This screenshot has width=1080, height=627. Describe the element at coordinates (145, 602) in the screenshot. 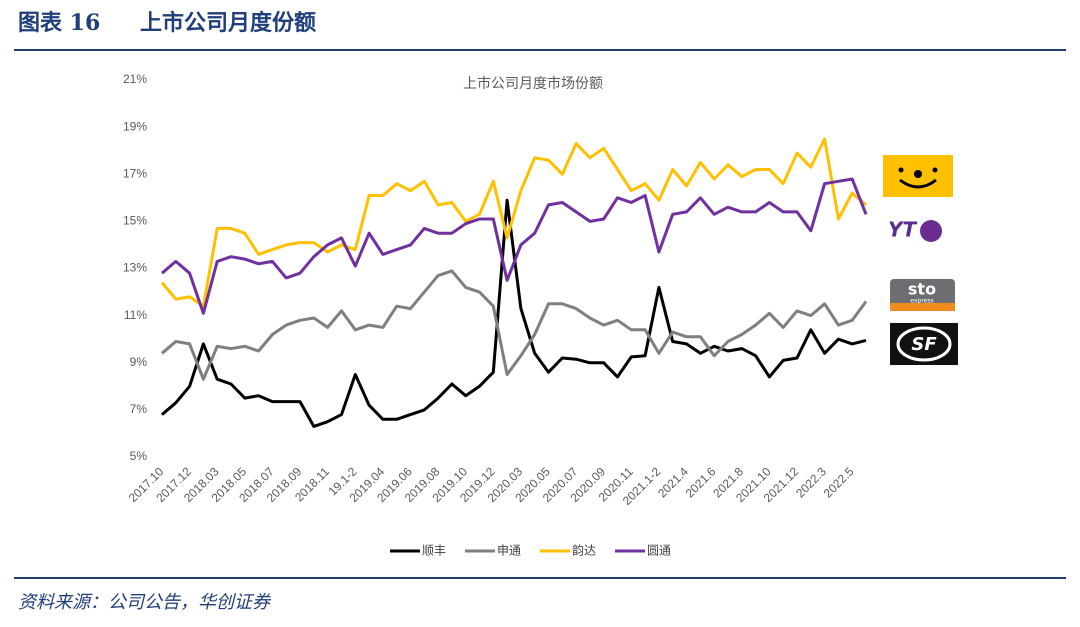

I see `source-note: 资料来源：公司公告，华创证券` at that location.